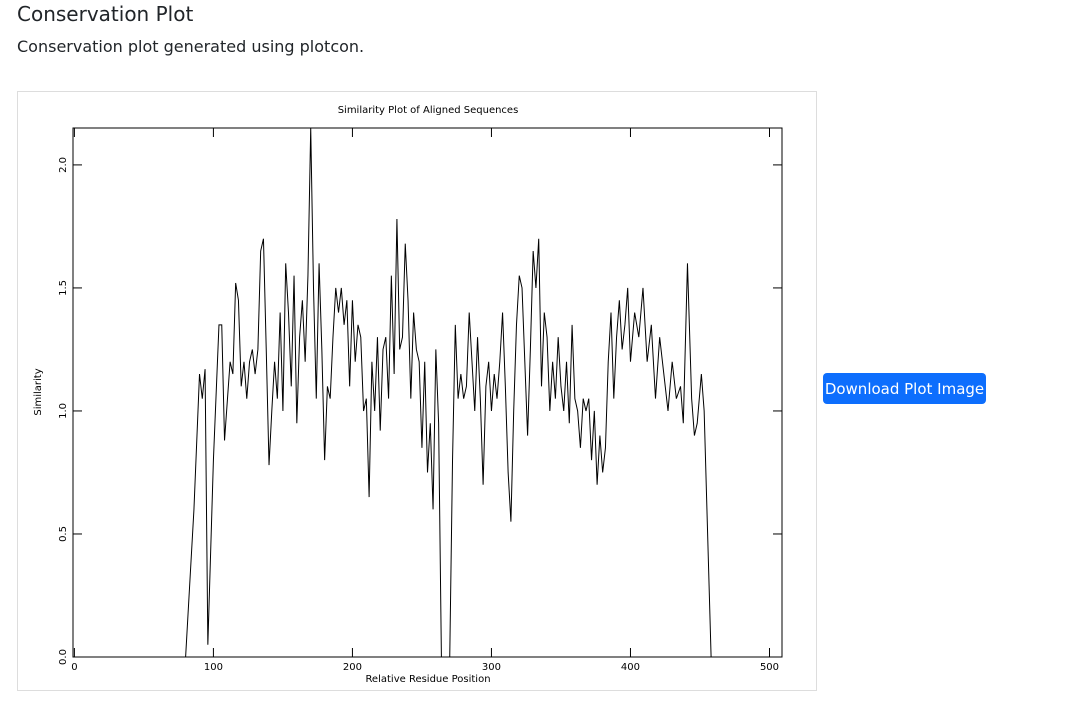 This screenshot has height=706, width=1066. Describe the element at coordinates (105, 14) in the screenshot. I see `section-title: Conservation Plot` at that location.